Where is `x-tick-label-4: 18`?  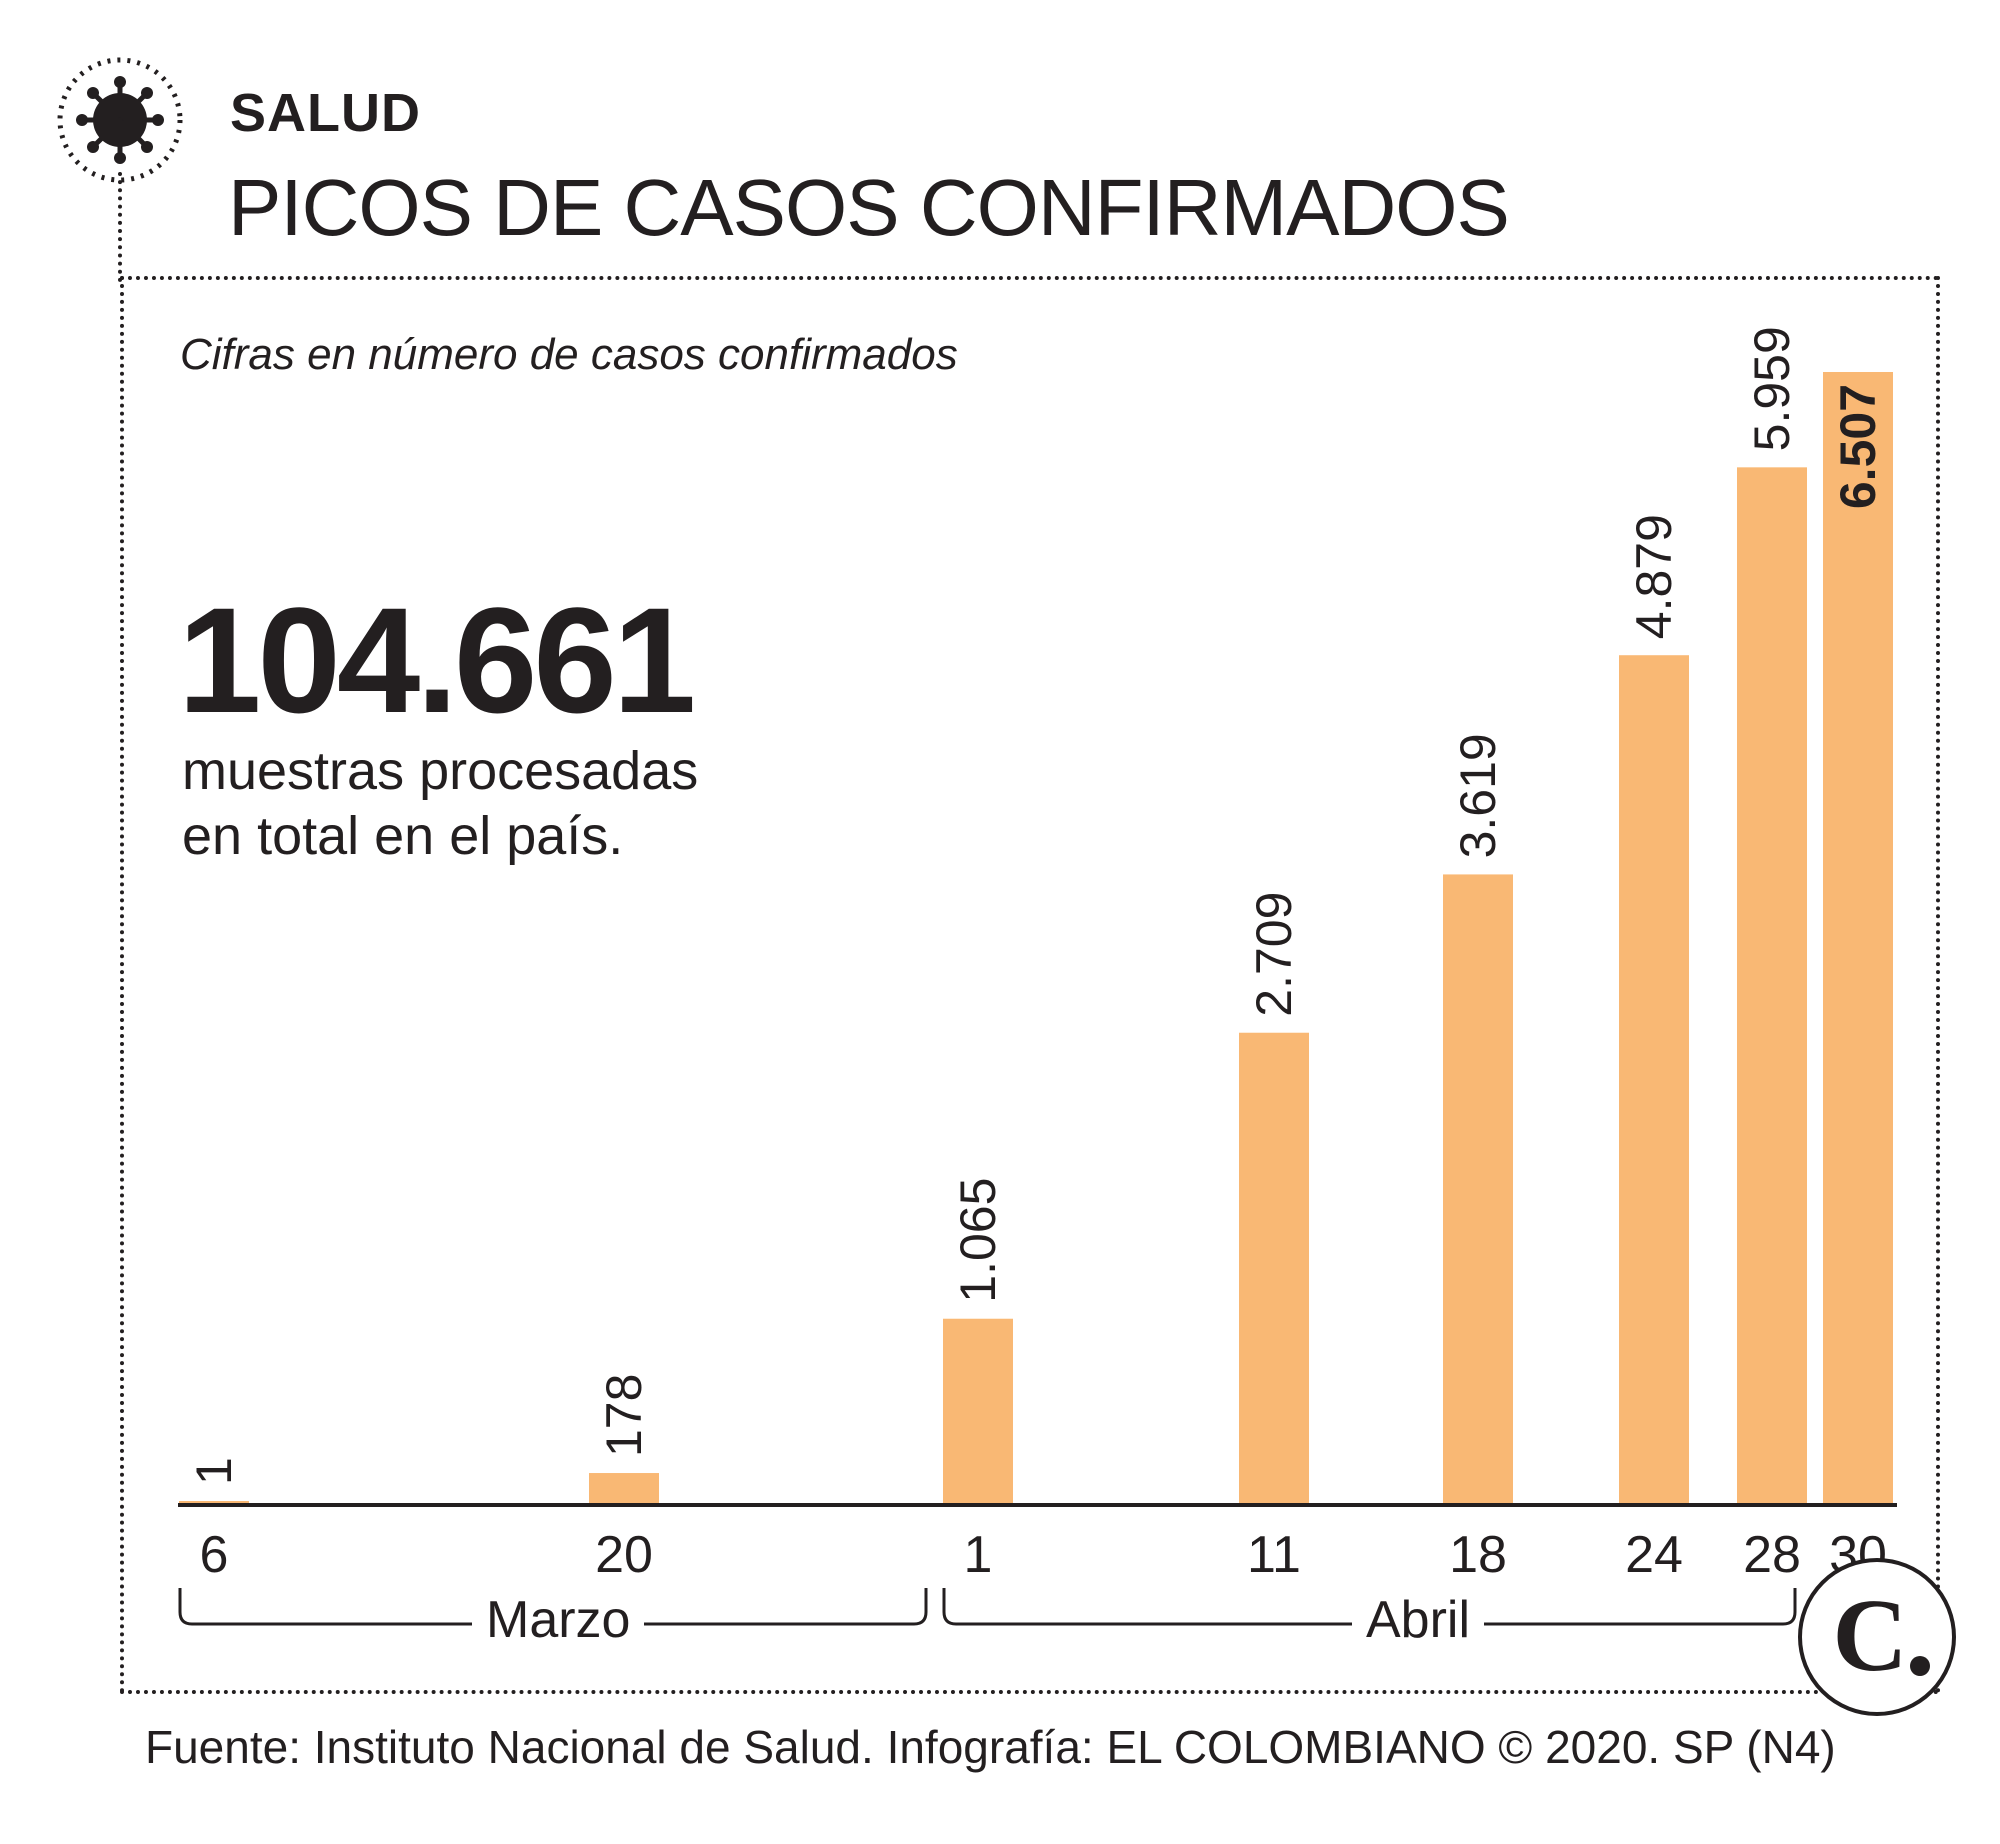
x-tick-label-4: 18 is located at coordinates (1478, 1555).